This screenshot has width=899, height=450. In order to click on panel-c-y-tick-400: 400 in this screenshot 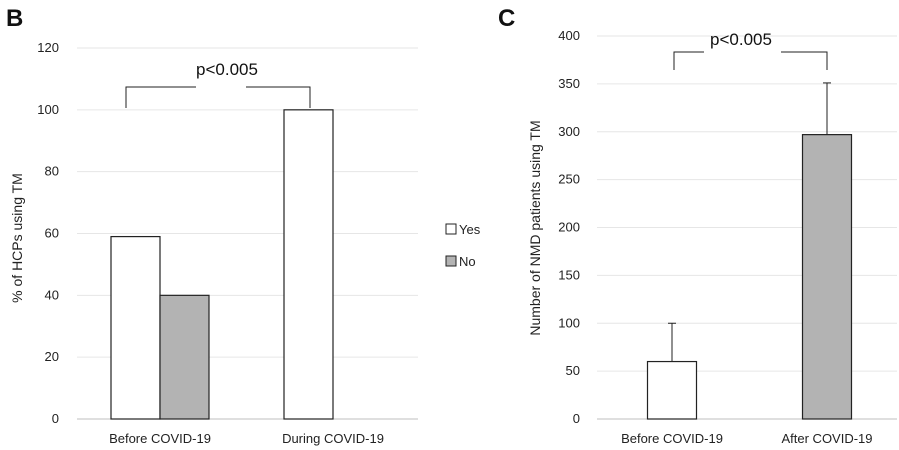, I will do `click(569, 35)`.